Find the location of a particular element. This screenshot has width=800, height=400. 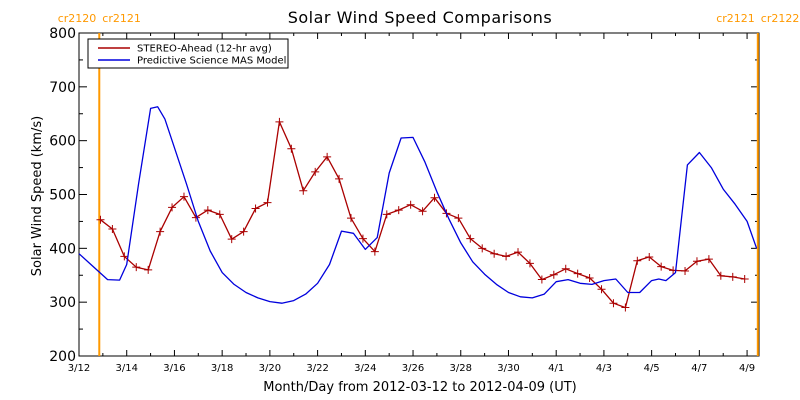

y-tick-label: 600 is located at coordinates (62, 142).